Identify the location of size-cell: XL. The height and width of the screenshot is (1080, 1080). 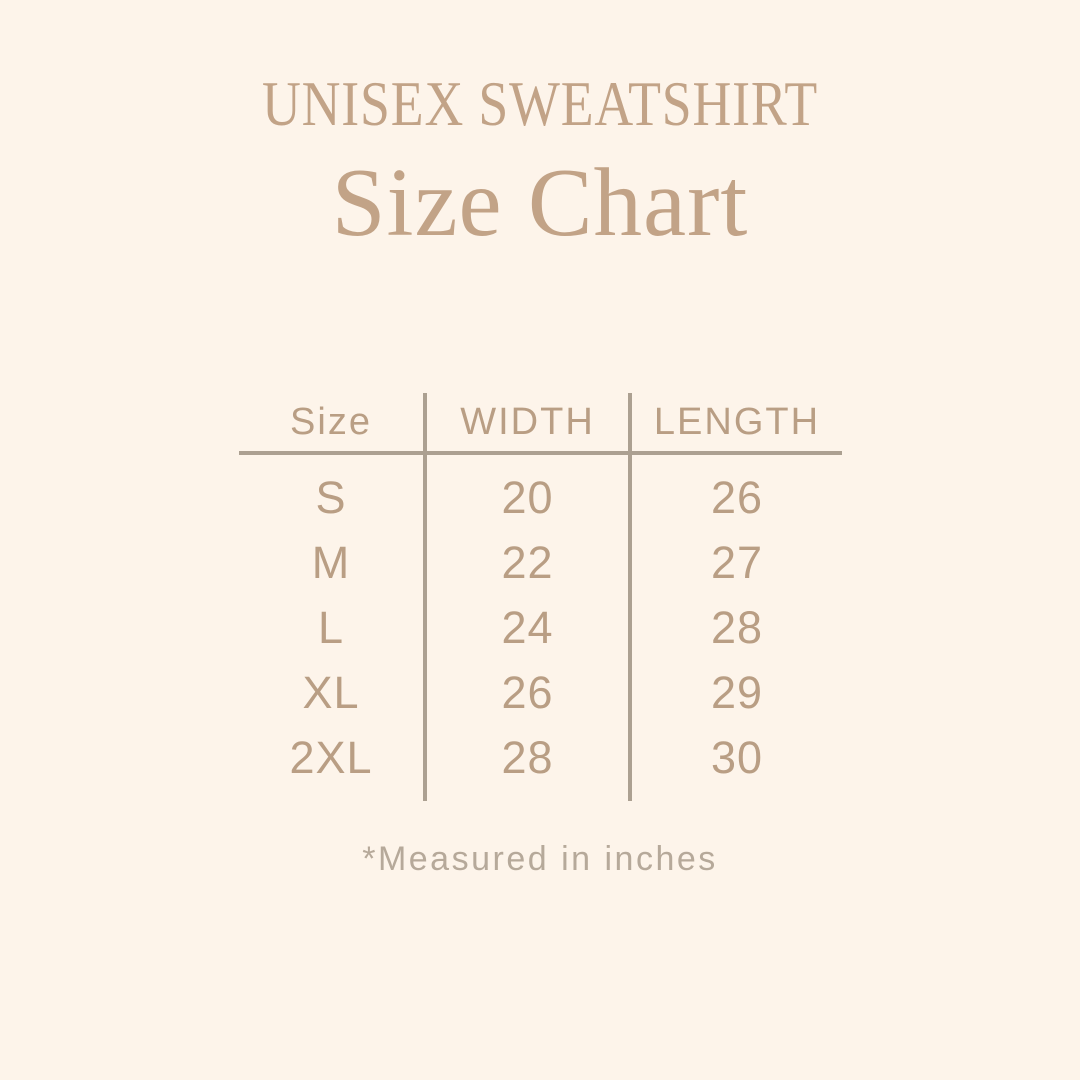
(331, 692).